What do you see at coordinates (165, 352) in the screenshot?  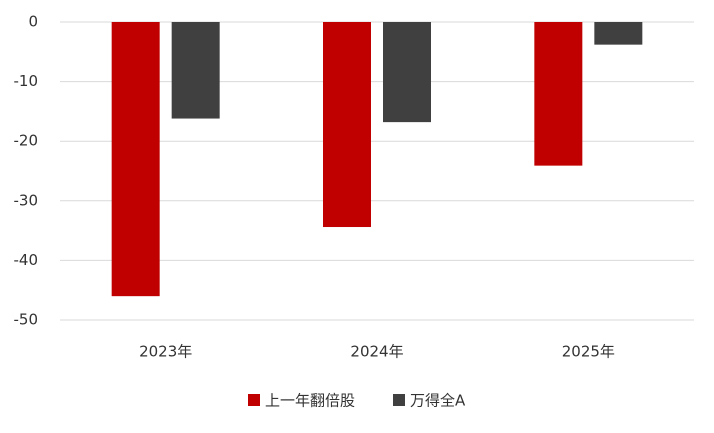 I see `x-tick-label: 2023年` at bounding box center [165, 352].